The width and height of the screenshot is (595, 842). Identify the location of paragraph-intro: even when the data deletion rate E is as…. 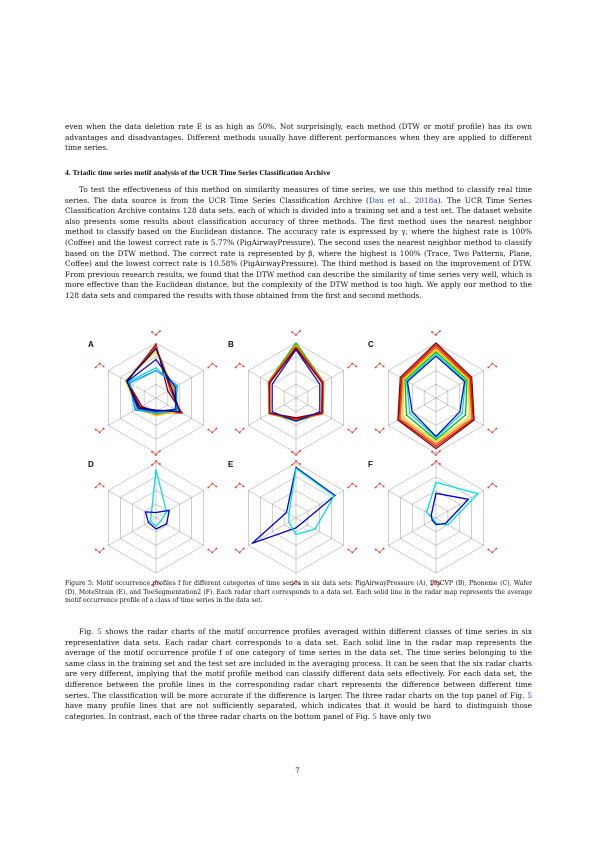
(298, 137).